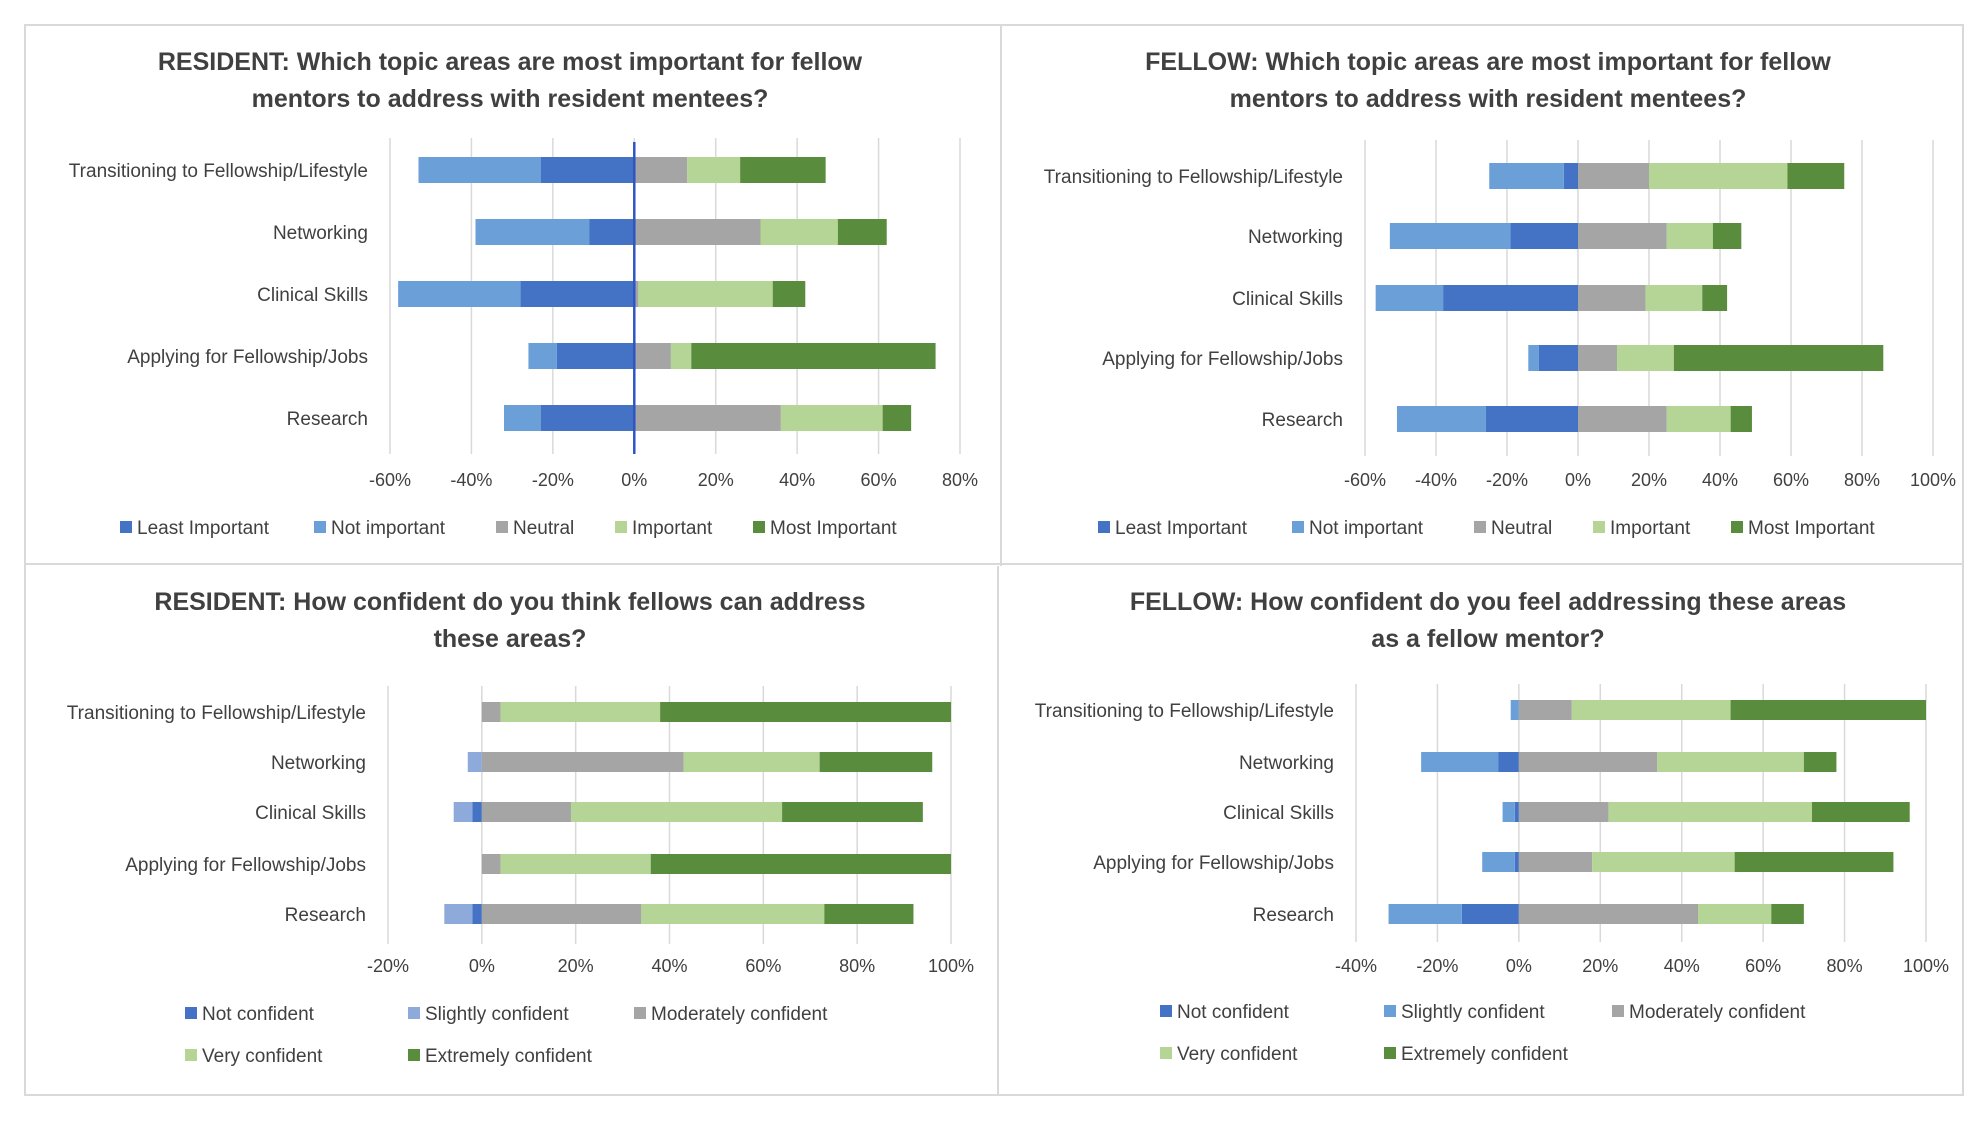 This screenshot has width=1980, height=1122. What do you see at coordinates (673, 480) in the screenshot?
I see `x-axis: -60% -40% -20% 0% 20% 40% 60% 80%` at bounding box center [673, 480].